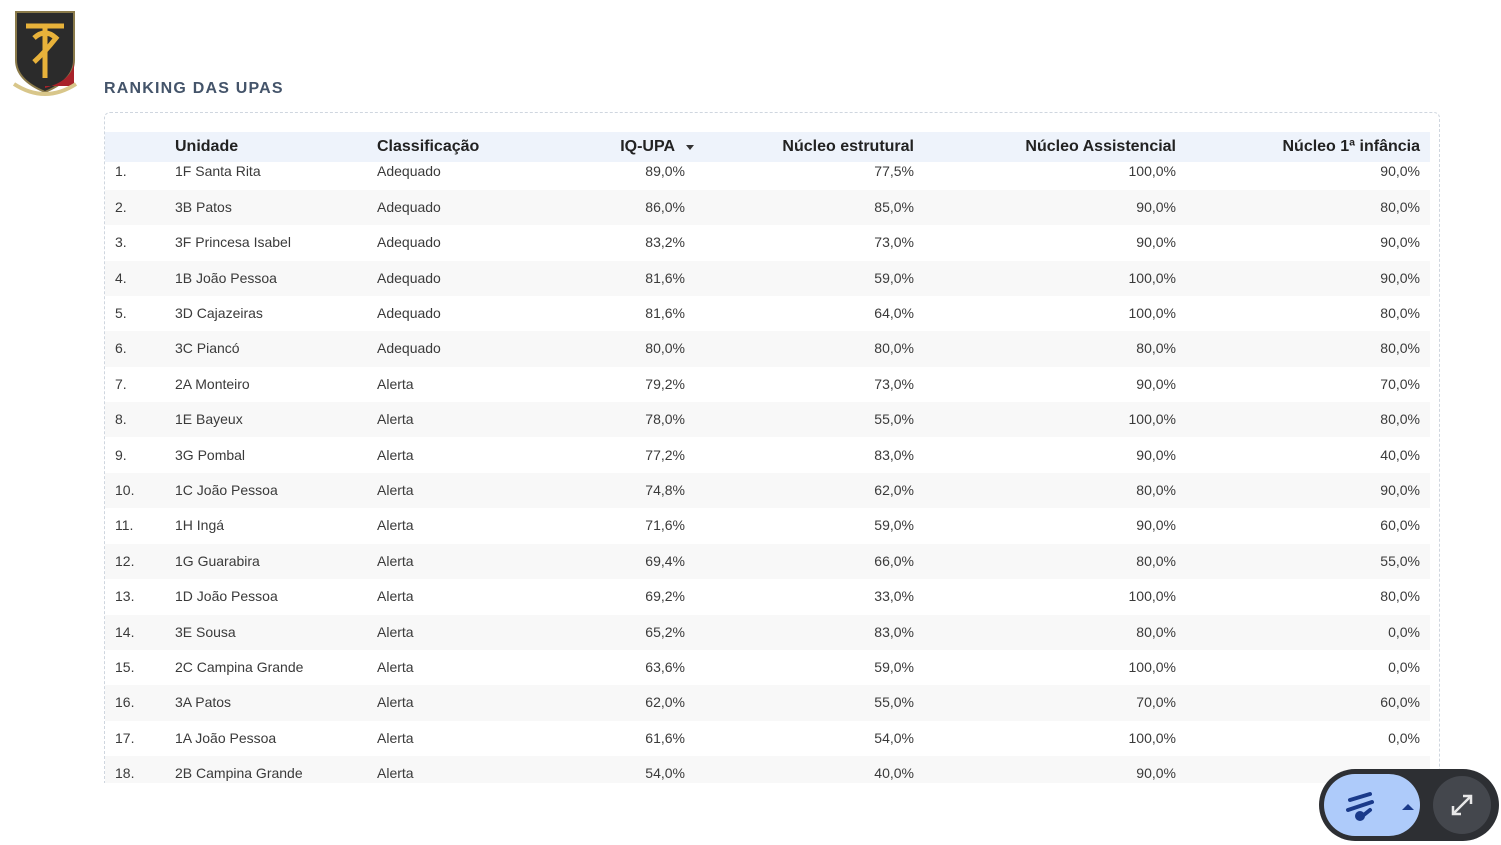 This screenshot has height=845, width=1501. I want to click on cell: 1F Santa Rita, so click(218, 171).